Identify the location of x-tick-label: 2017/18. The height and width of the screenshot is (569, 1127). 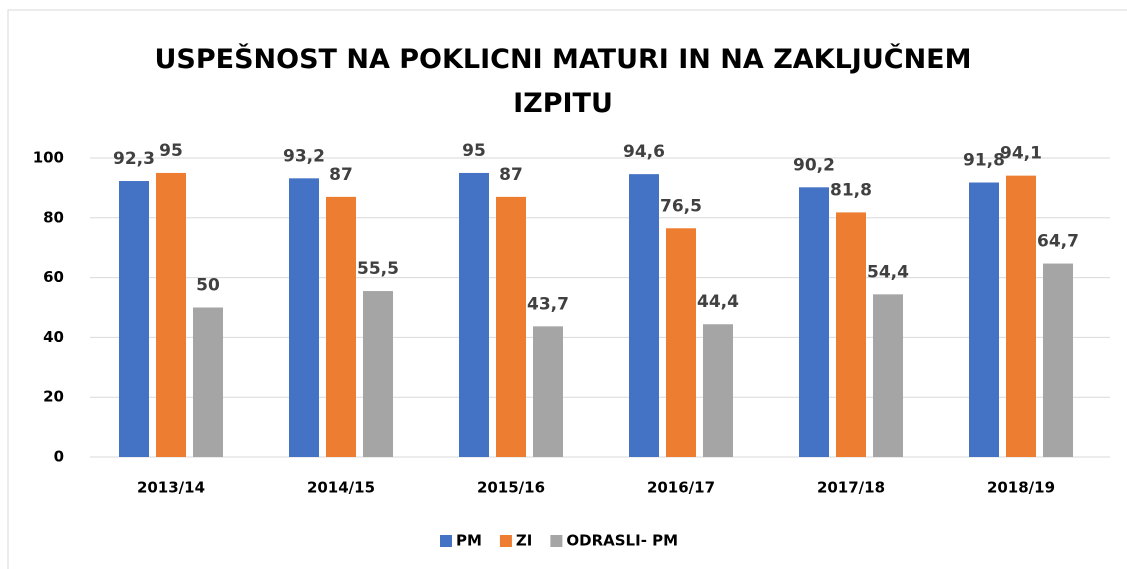
(851, 488).